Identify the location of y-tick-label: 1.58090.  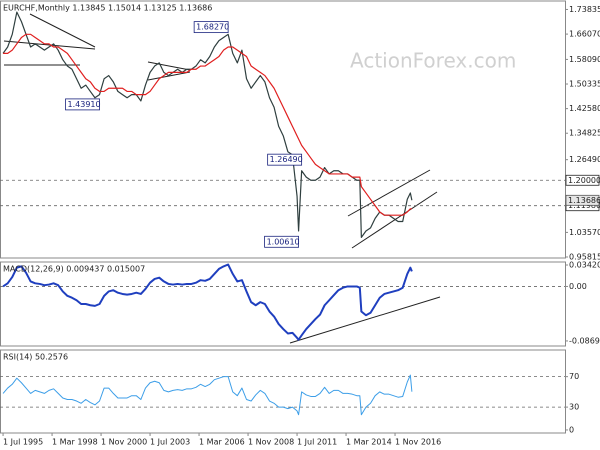
(584, 59).